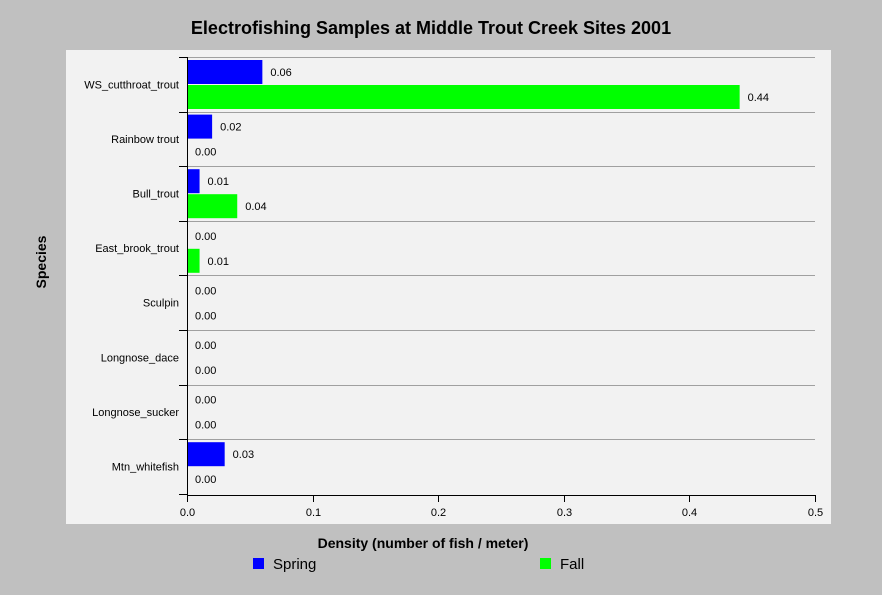 This screenshot has width=882, height=595. I want to click on bar-fall-bull-trout, so click(213, 206).